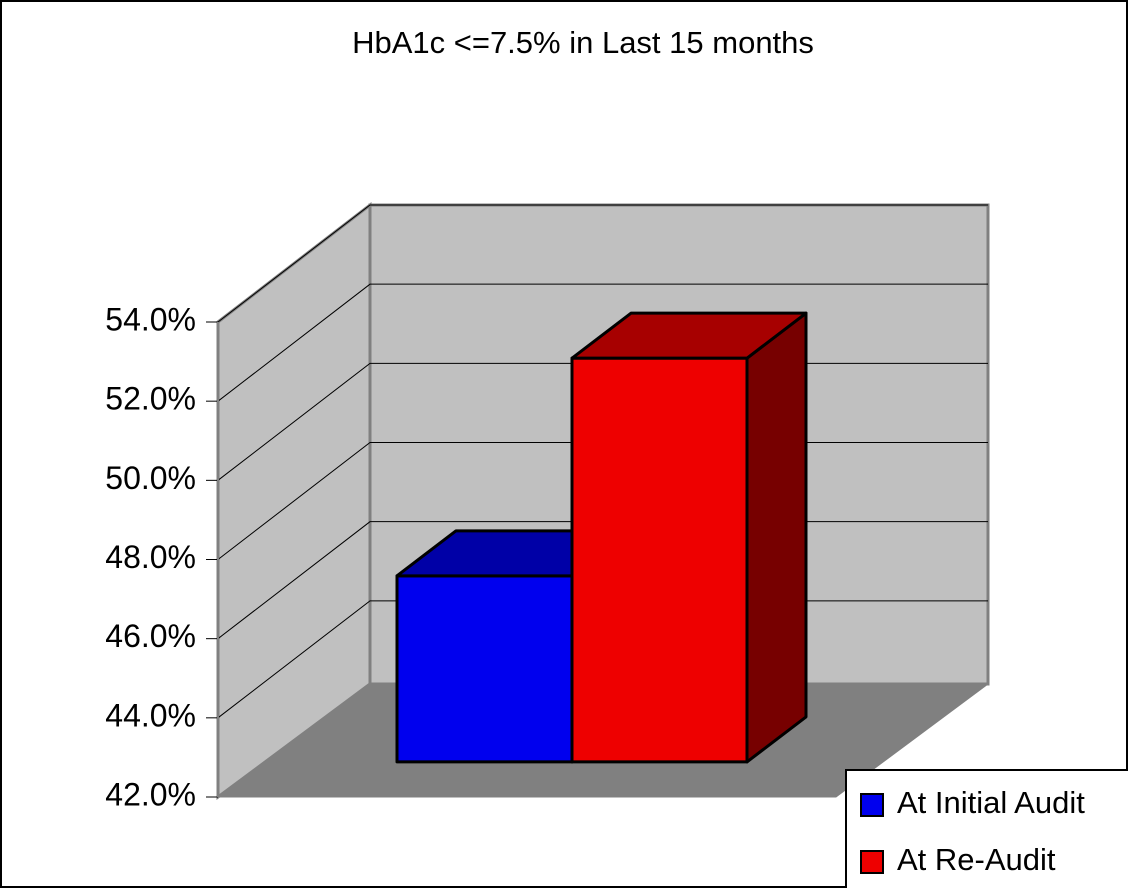 The width and height of the screenshot is (1128, 888). I want to click on bar-side, so click(776, 537).